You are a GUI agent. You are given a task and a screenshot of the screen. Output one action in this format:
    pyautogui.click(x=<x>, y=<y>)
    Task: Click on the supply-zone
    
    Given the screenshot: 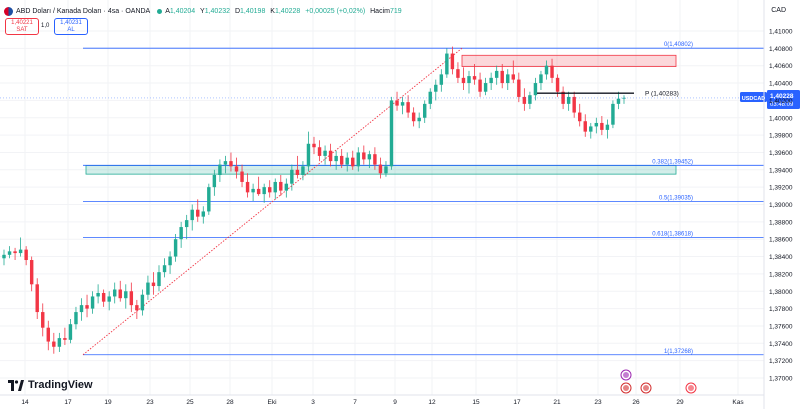 What is the action you would take?
    pyautogui.click(x=569, y=60)
    